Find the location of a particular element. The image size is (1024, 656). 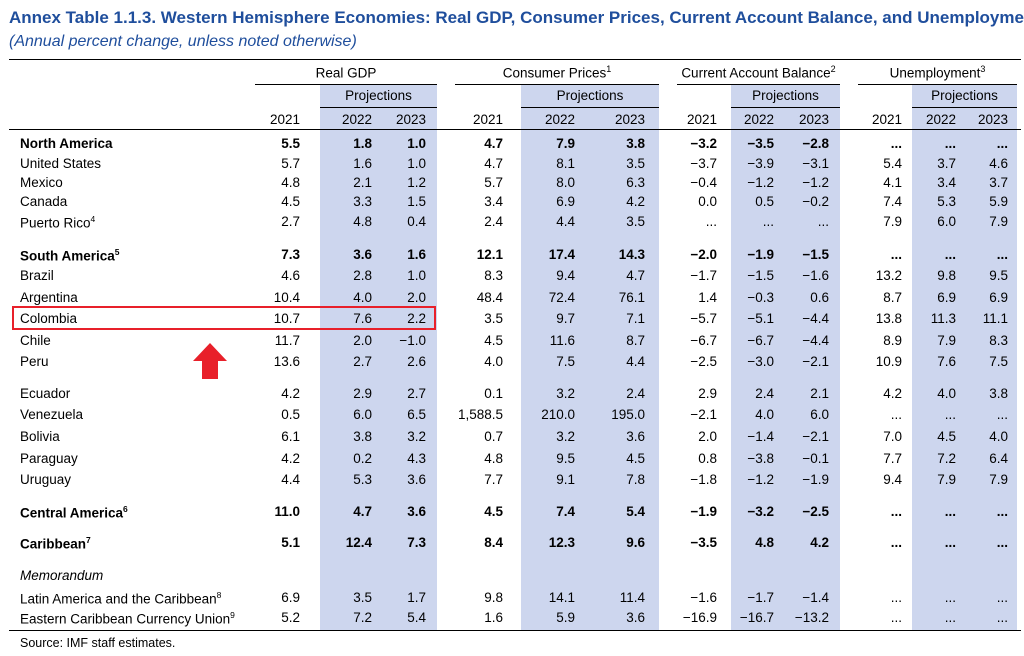

table-cell: 4.4 is located at coordinates (290, 479).